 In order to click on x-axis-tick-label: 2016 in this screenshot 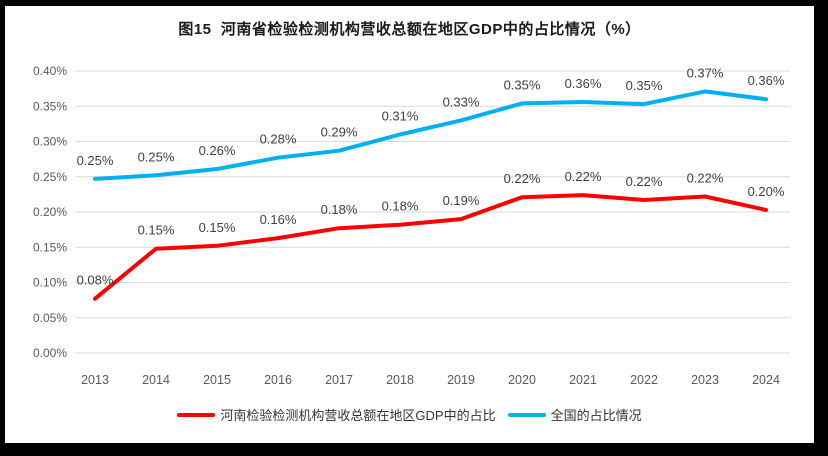, I will do `click(278, 380)`.